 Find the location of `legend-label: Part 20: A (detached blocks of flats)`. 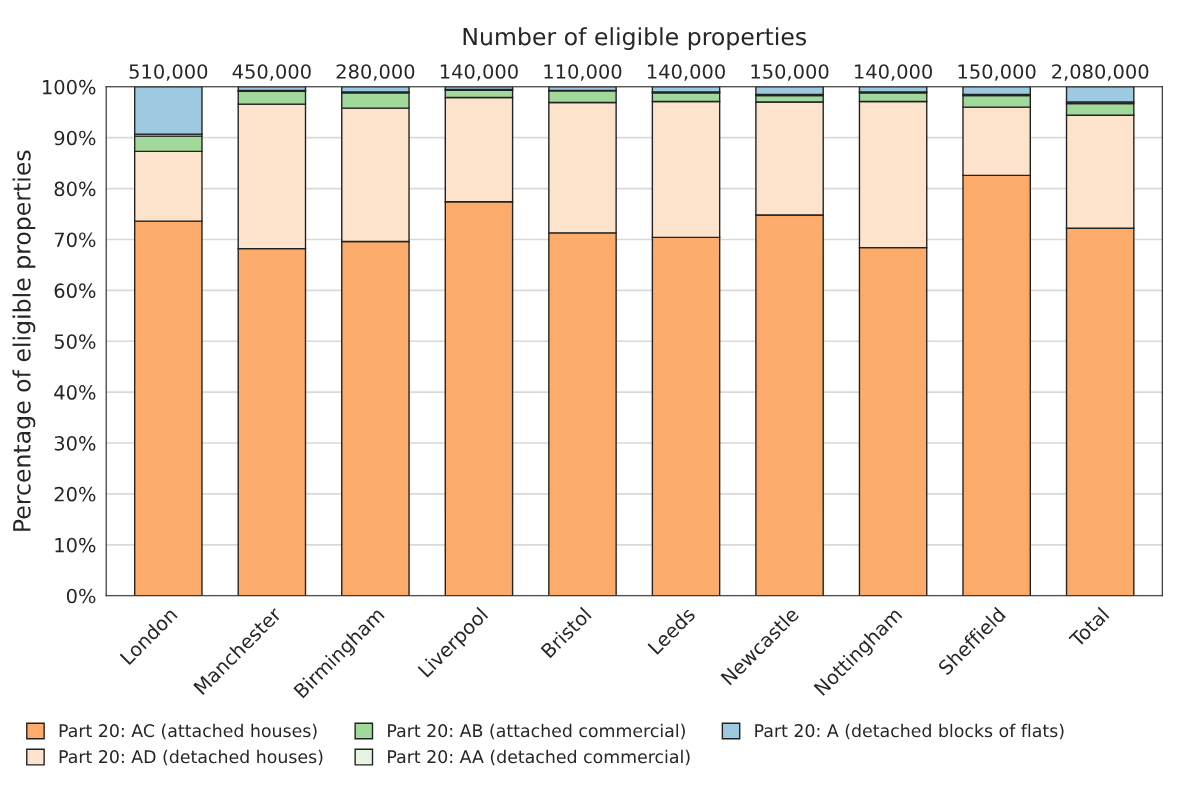

legend-label: Part 20: A (detached blocks of flats) is located at coordinates (909, 731).